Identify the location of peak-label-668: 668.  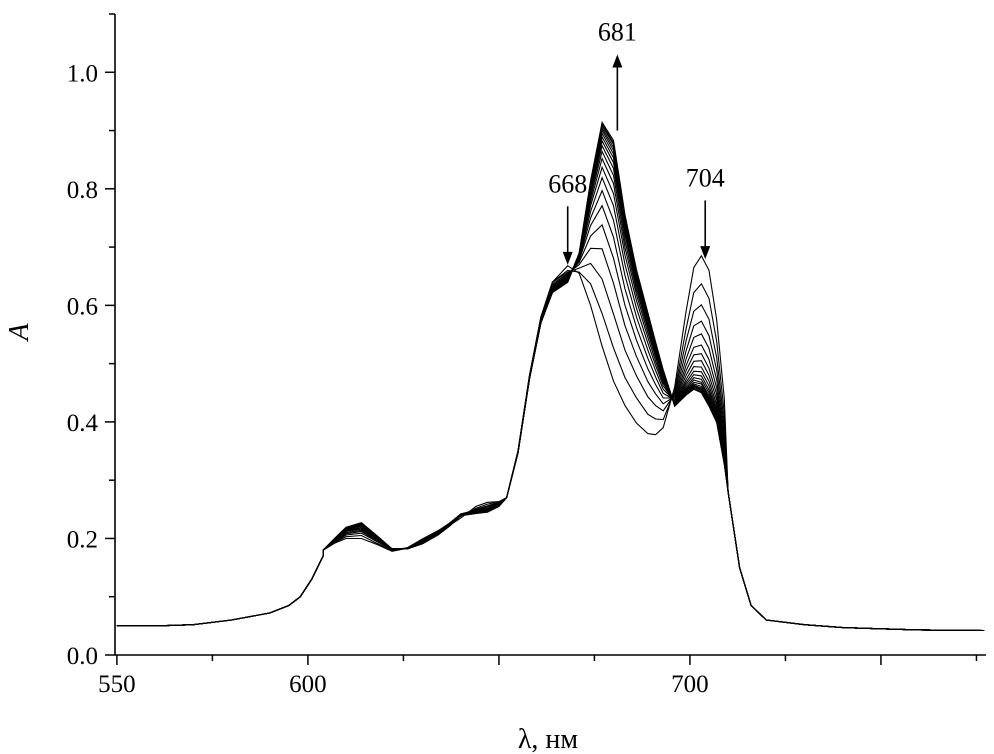
(567, 183).